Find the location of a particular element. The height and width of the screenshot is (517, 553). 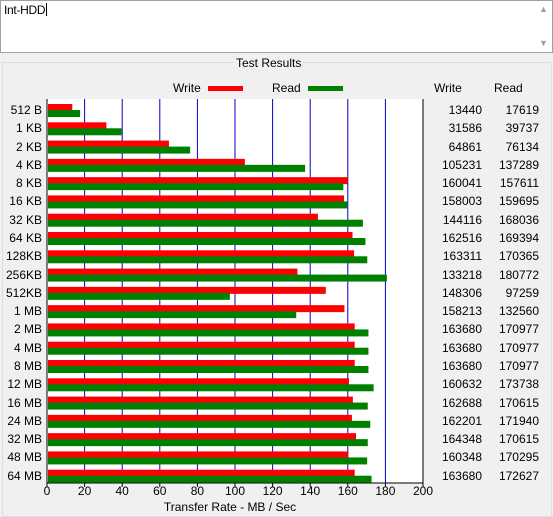

description-text: Int-HDD is located at coordinates (26, 10).